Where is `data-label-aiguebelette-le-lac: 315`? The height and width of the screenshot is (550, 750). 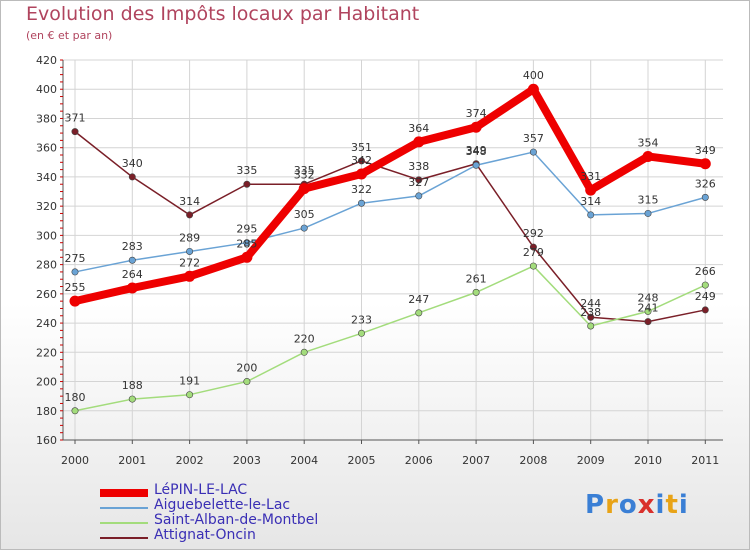 data-label-aiguebelette-le-lac: 315 is located at coordinates (648, 199).